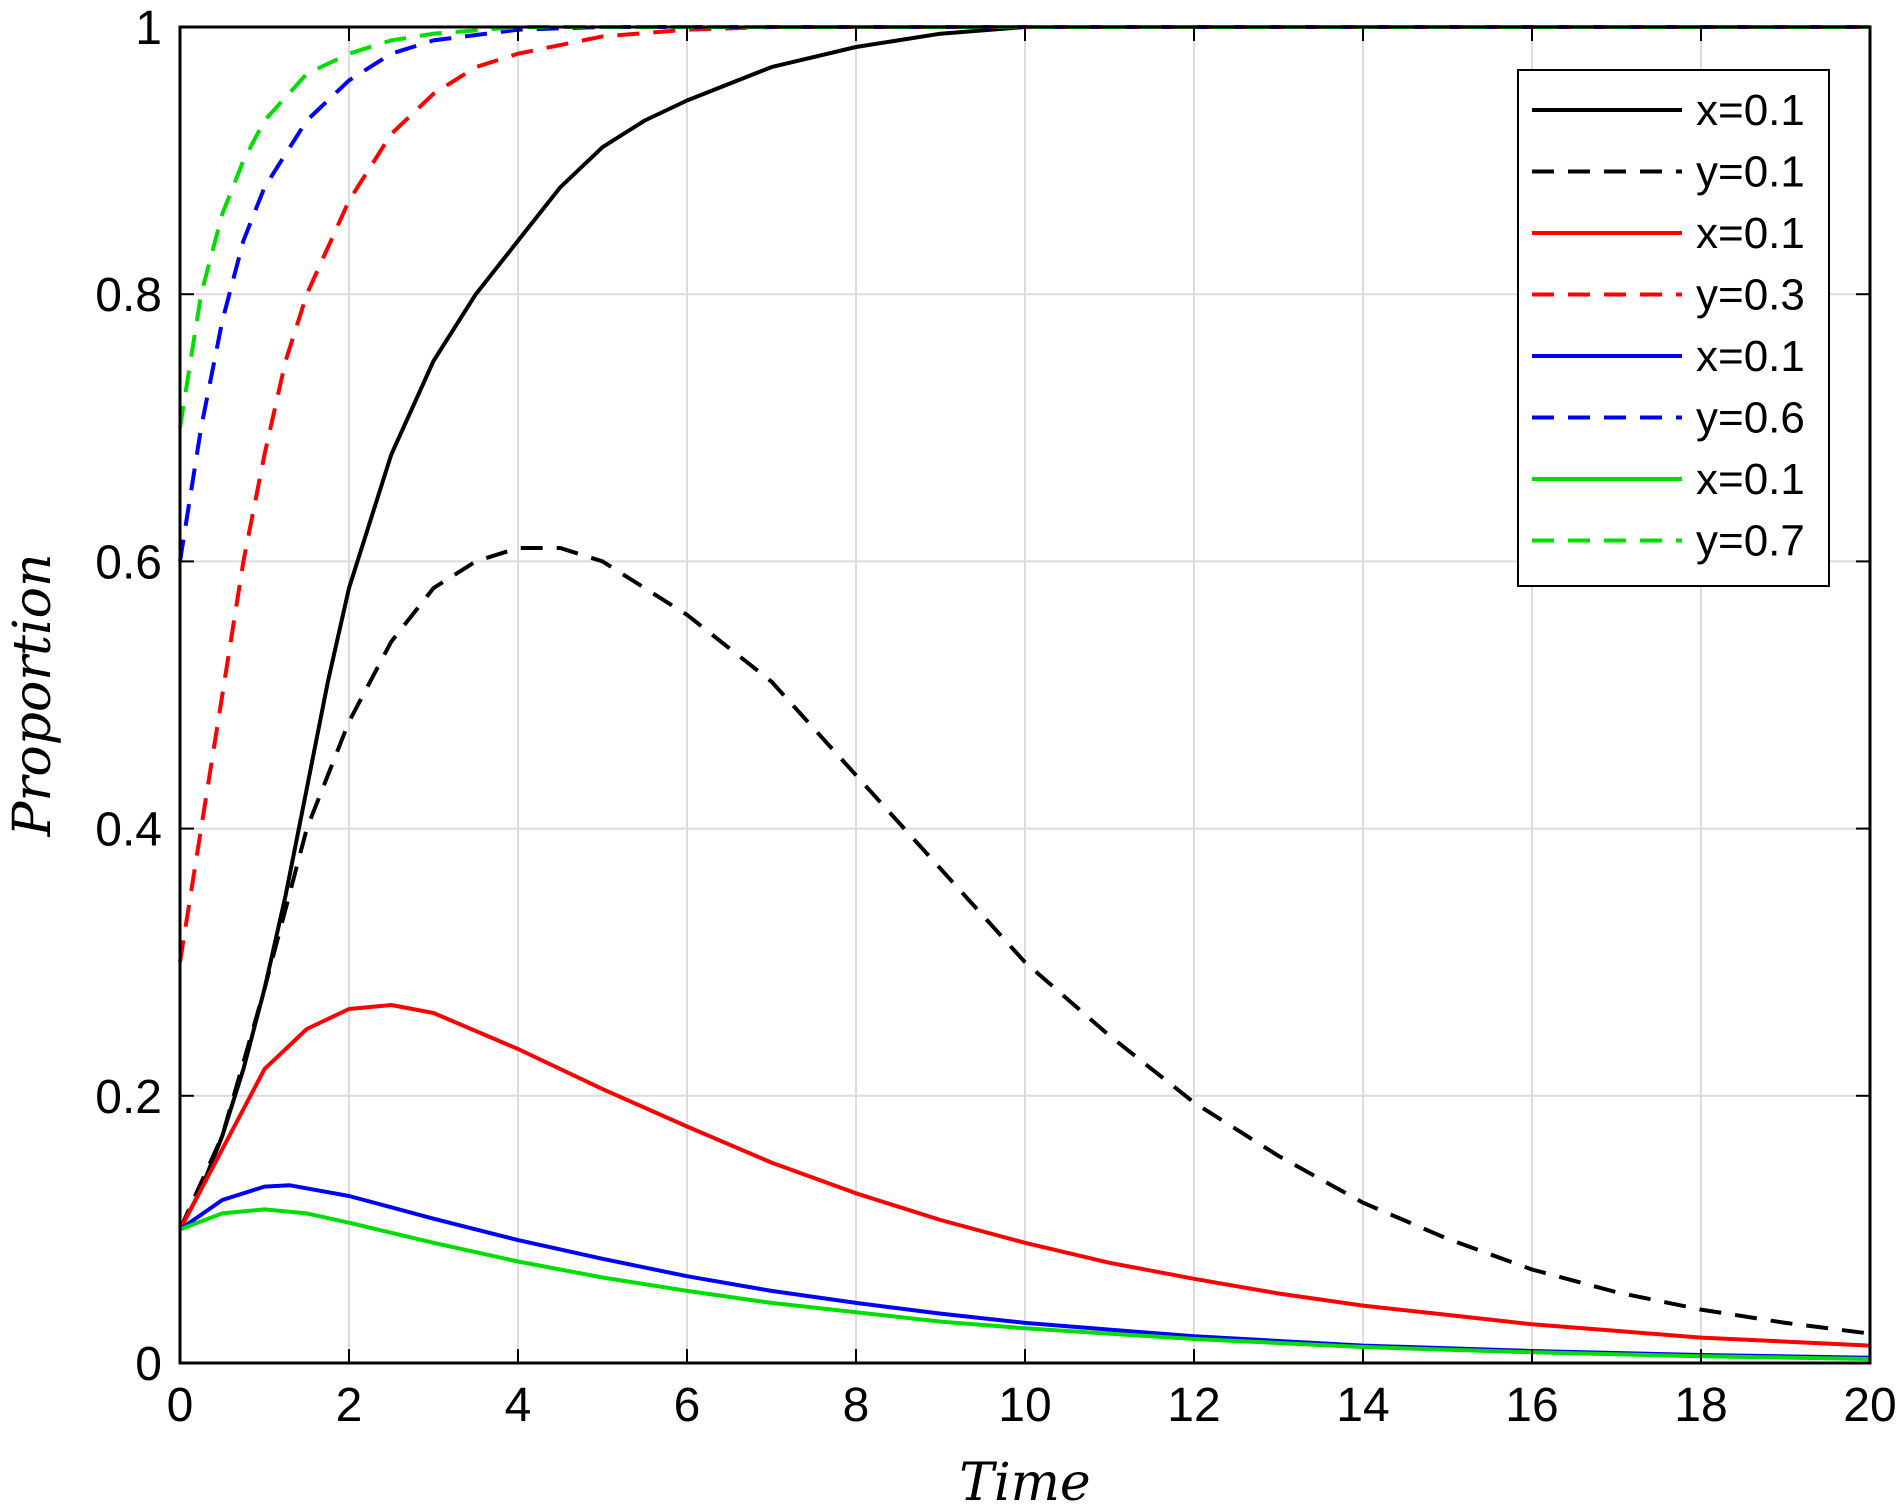 The height and width of the screenshot is (1512, 1904). What do you see at coordinates (349, 1405) in the screenshot?
I see `x-tick-label: 2` at bounding box center [349, 1405].